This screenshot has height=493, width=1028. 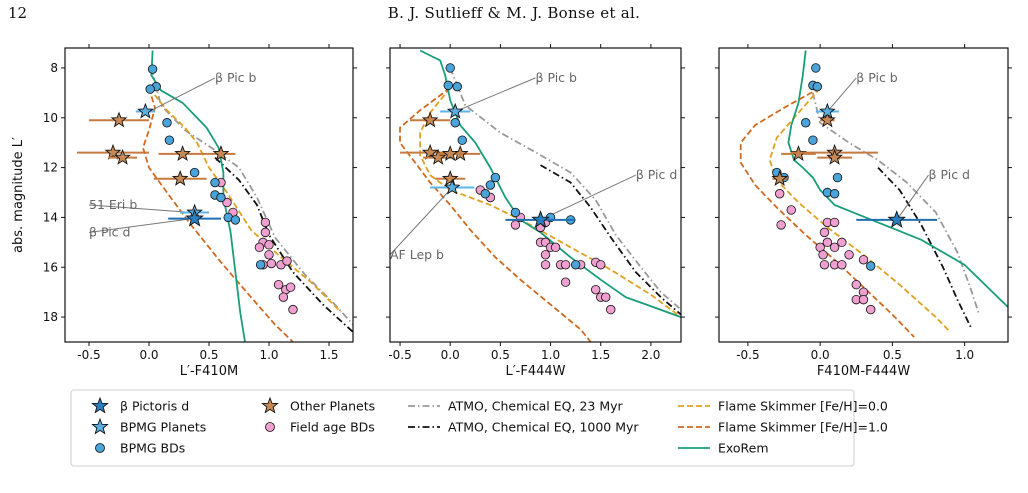 I want to click on running-head: B. J. Sutlieff & M. J. Bonse et al., so click(x=514, y=13).